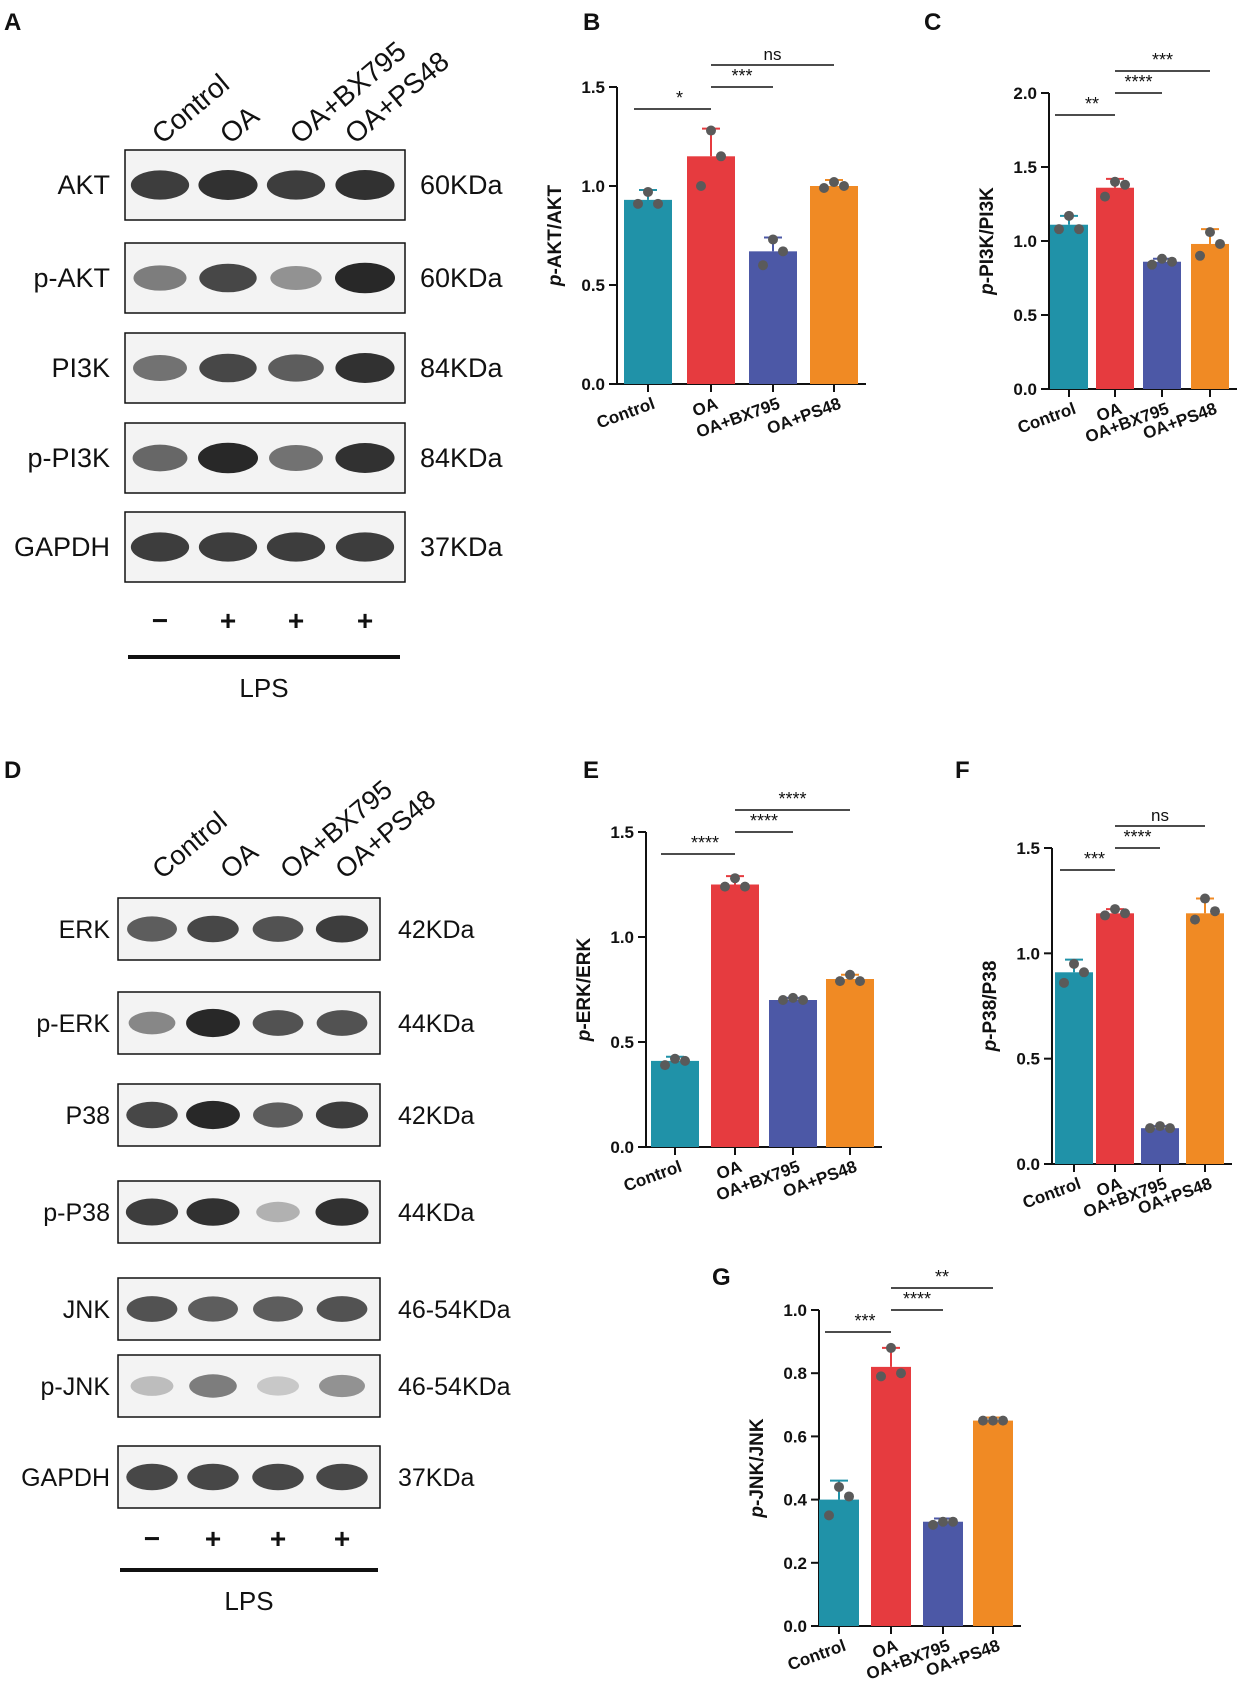  Describe the element at coordinates (462, 185) in the screenshot. I see `molecular-weight-label: 60KDa` at that location.